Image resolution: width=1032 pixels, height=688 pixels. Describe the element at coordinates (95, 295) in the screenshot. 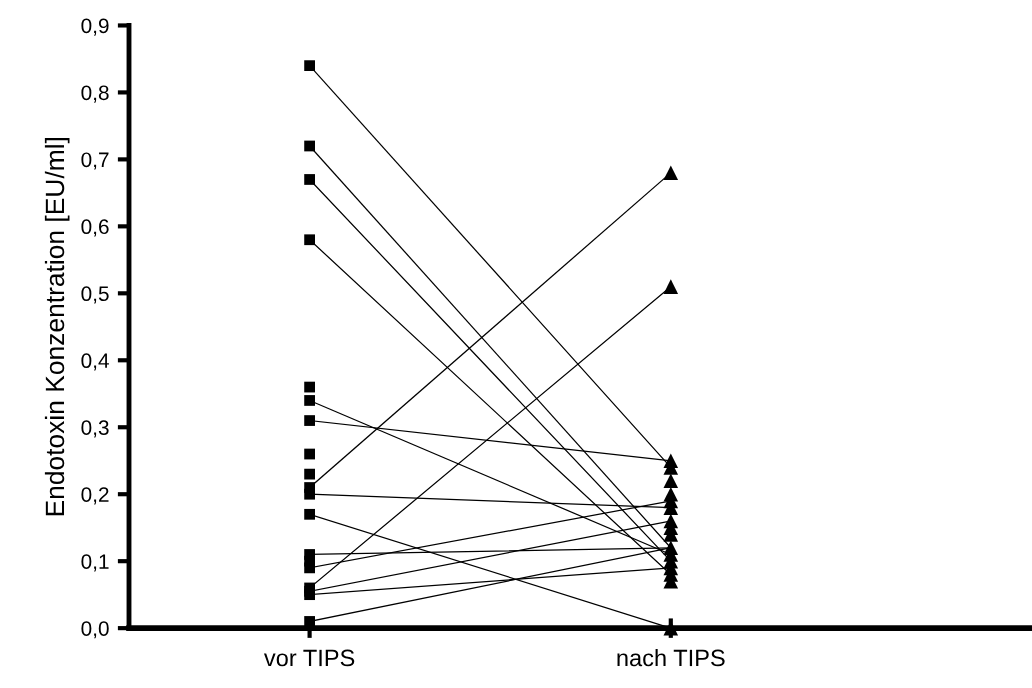

I see `y-tick-label: 0,5` at that location.